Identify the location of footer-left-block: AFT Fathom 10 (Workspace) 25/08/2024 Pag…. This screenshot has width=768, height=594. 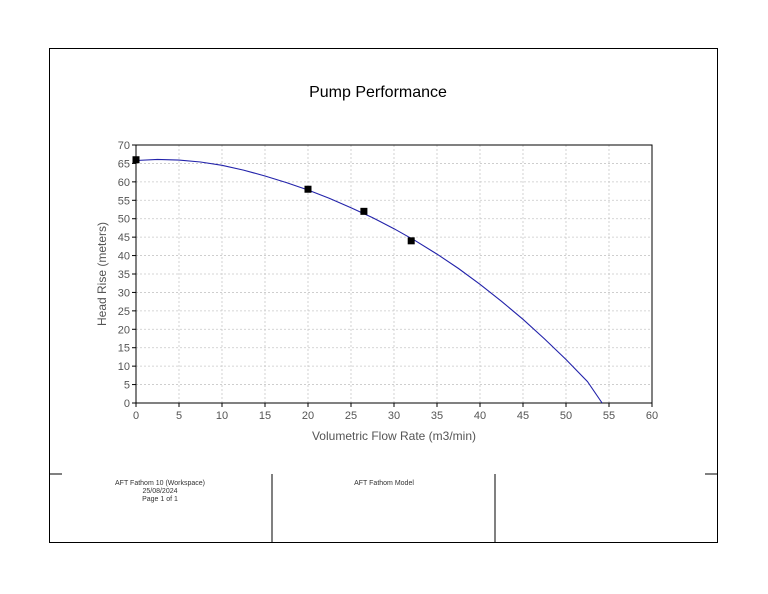
(160, 492).